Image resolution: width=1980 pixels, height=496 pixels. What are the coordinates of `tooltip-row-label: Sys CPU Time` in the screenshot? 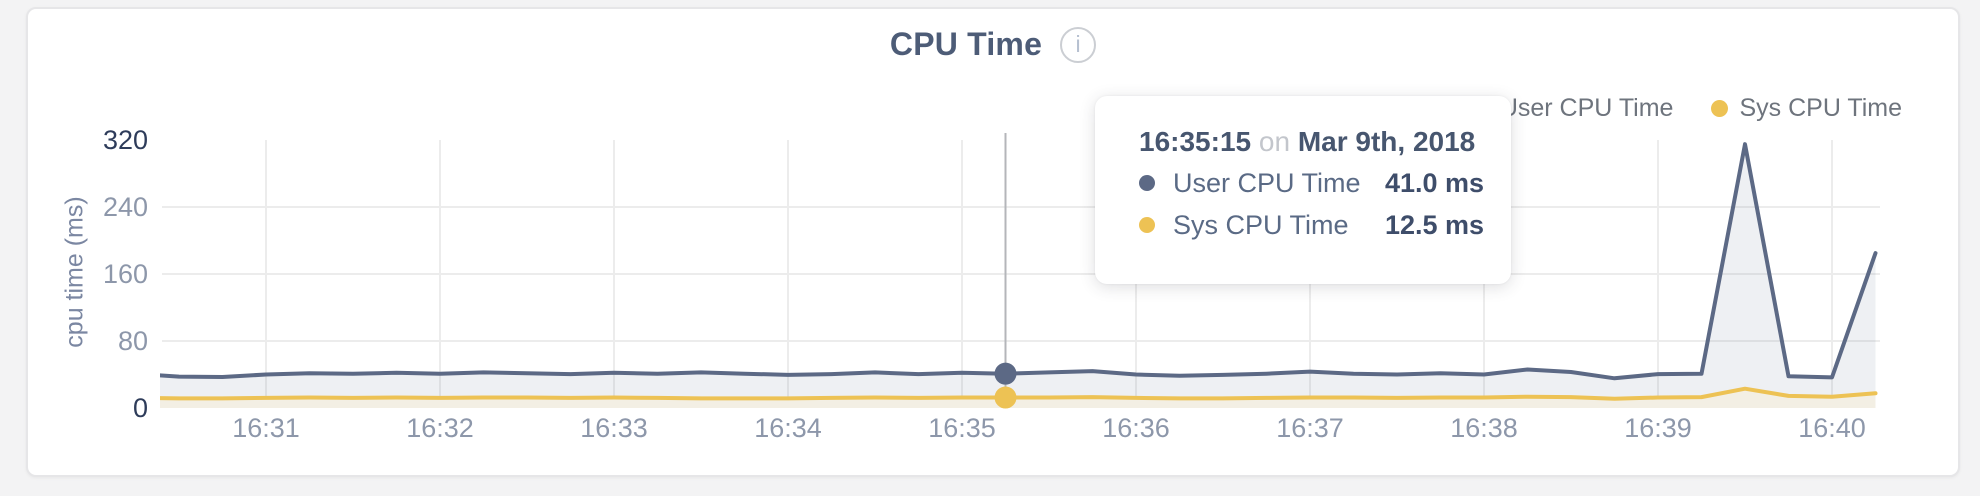 It's located at (1261, 225).